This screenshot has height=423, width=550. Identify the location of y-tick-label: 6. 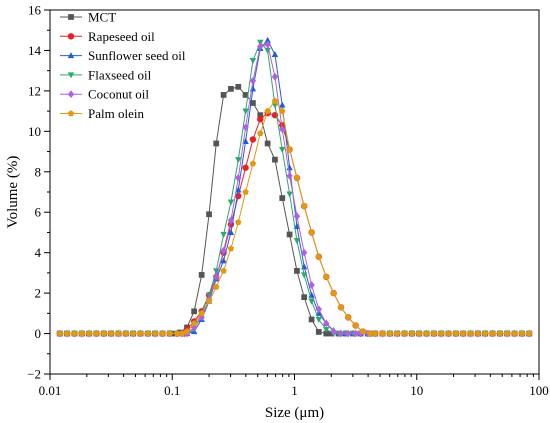
(38, 212).